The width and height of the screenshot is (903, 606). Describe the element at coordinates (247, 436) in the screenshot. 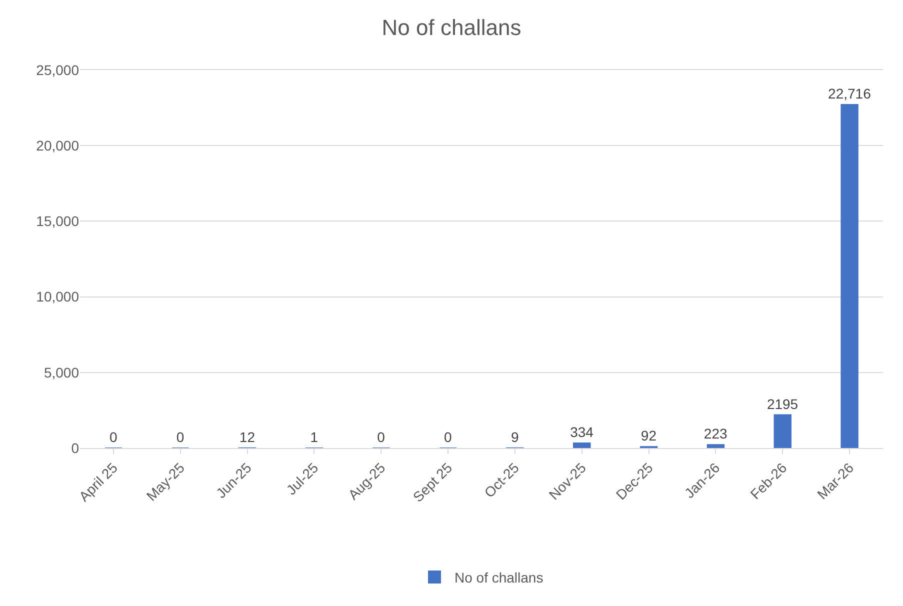

I see `data-label: 12` at that location.